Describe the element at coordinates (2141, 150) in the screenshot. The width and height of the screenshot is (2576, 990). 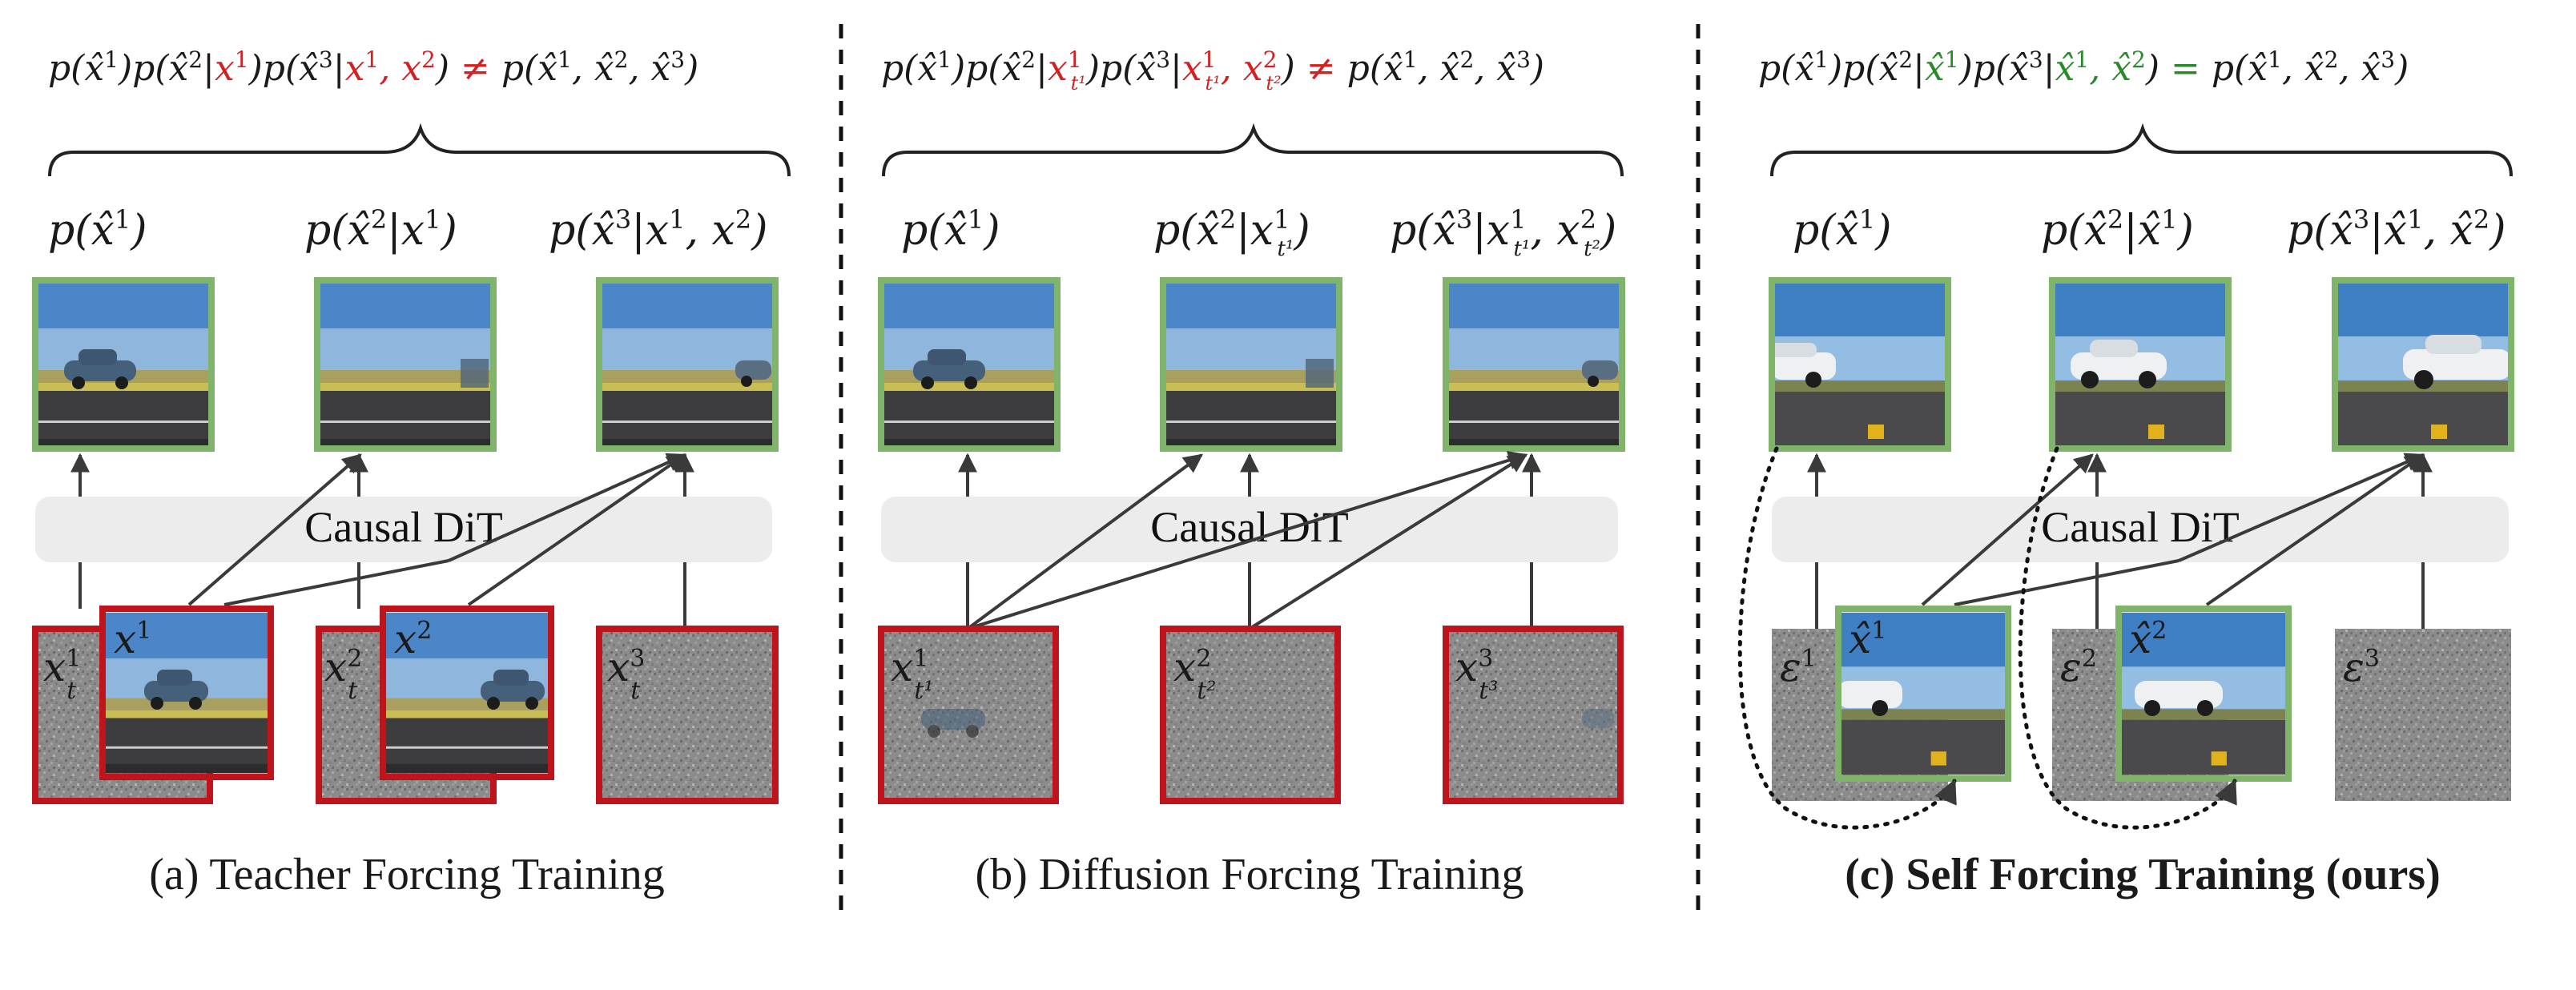
I see `brace-c` at that location.